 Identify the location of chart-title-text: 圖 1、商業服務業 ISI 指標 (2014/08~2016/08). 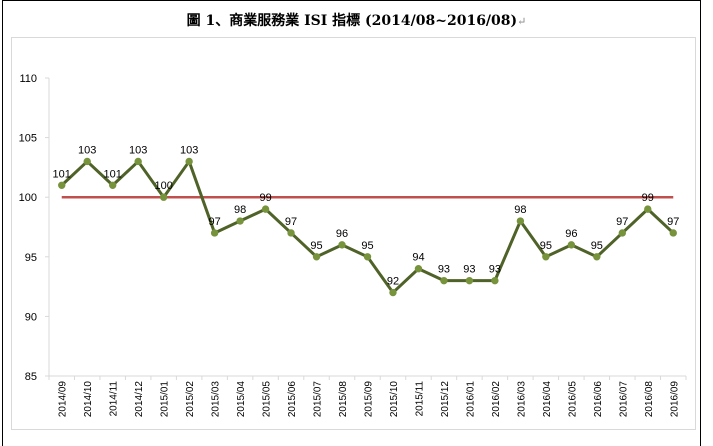
(352, 21).